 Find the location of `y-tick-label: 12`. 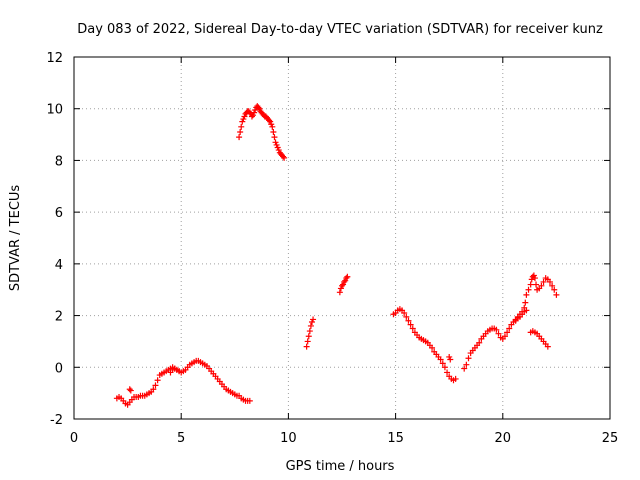

y-tick-label: 12 is located at coordinates (54, 58).